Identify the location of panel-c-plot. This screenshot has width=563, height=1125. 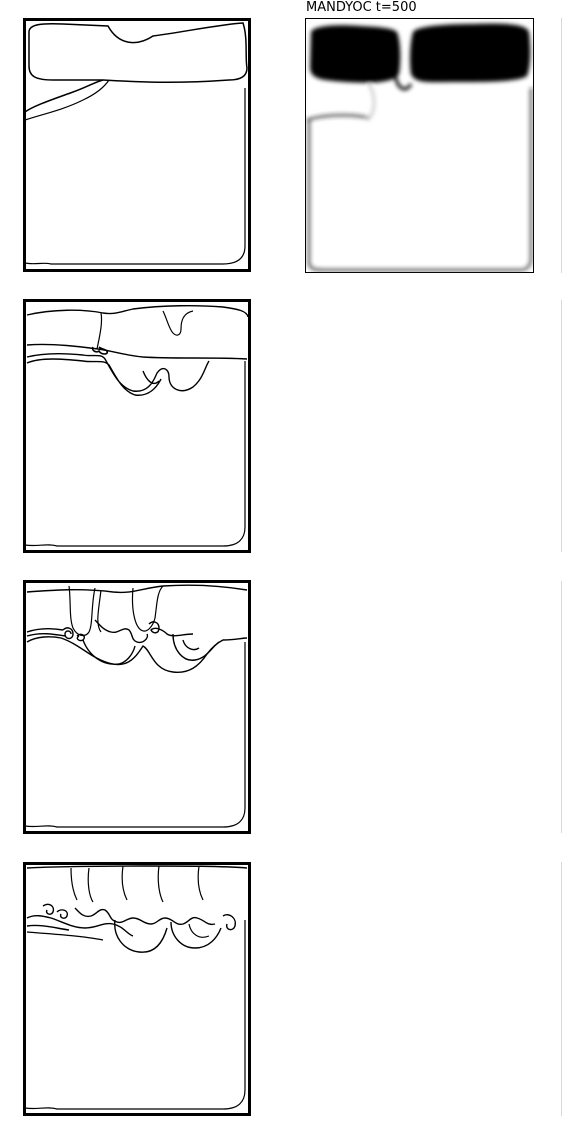
(137, 707).